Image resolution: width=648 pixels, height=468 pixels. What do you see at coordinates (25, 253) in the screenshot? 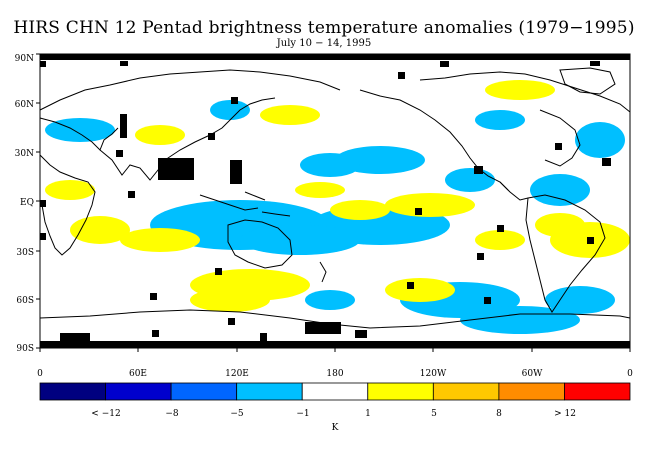
I see `lat-label: 30S` at bounding box center [25, 253].